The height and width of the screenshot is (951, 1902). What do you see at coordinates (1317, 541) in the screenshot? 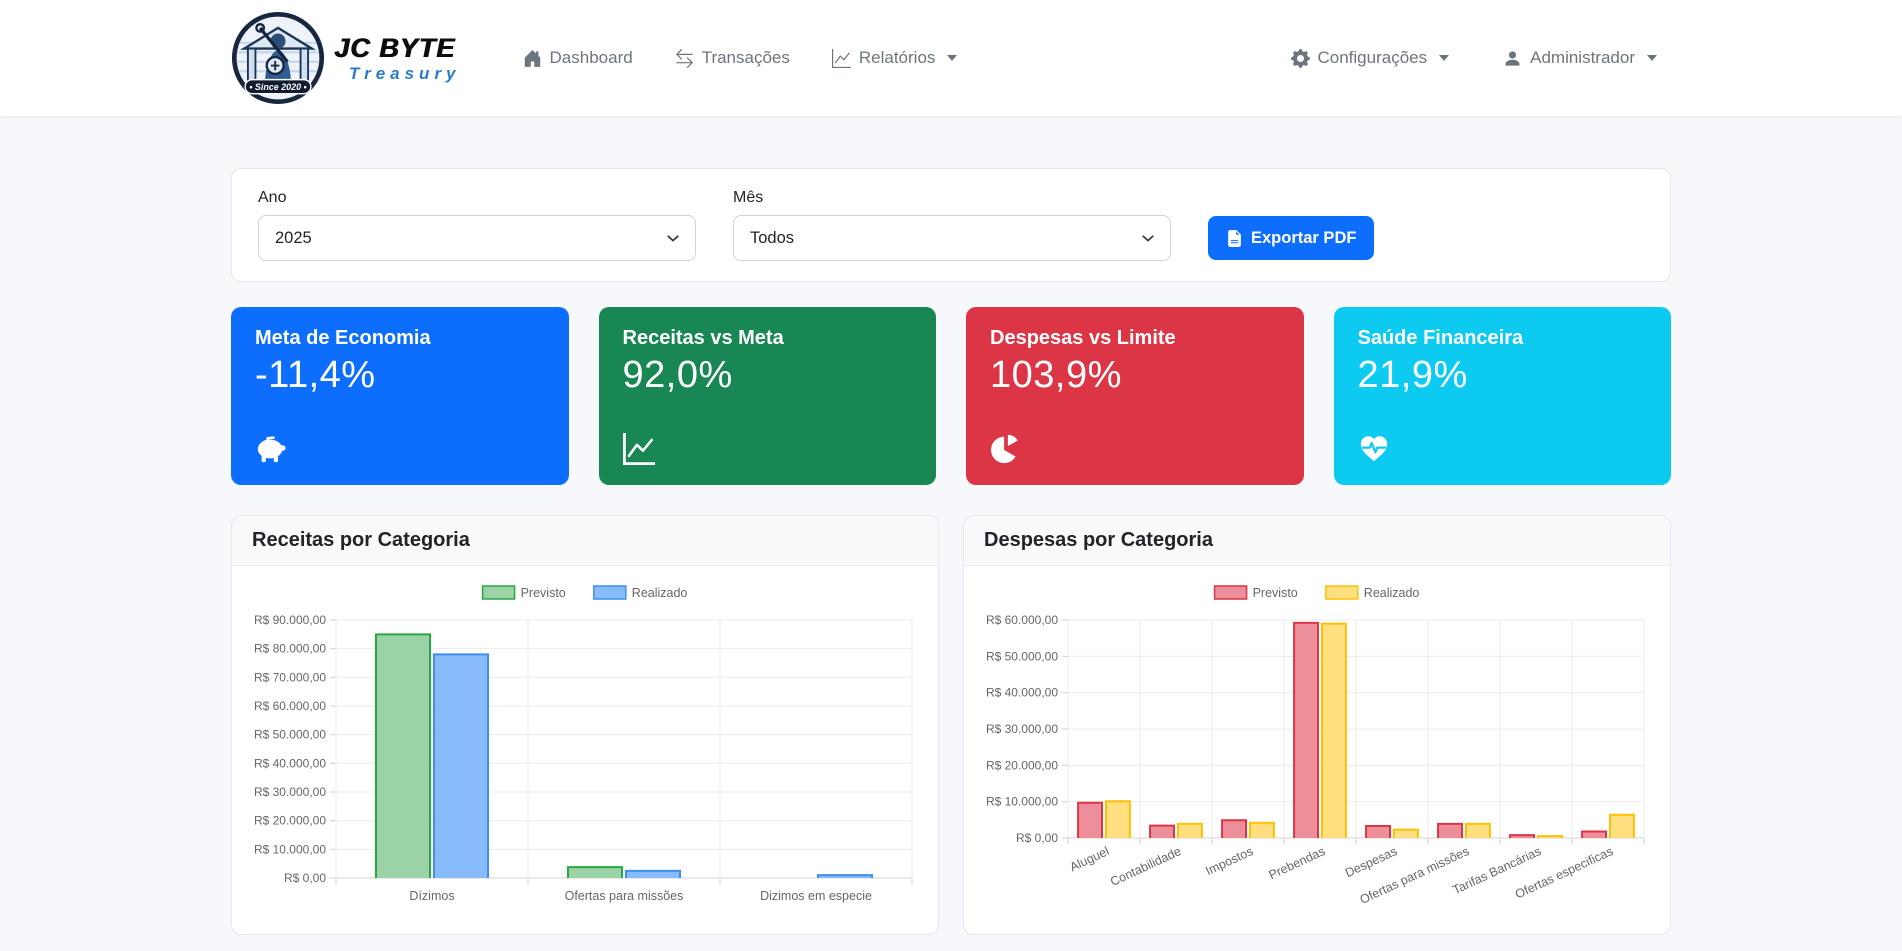
I see `chart-title: Despesas por Categoria` at bounding box center [1317, 541].